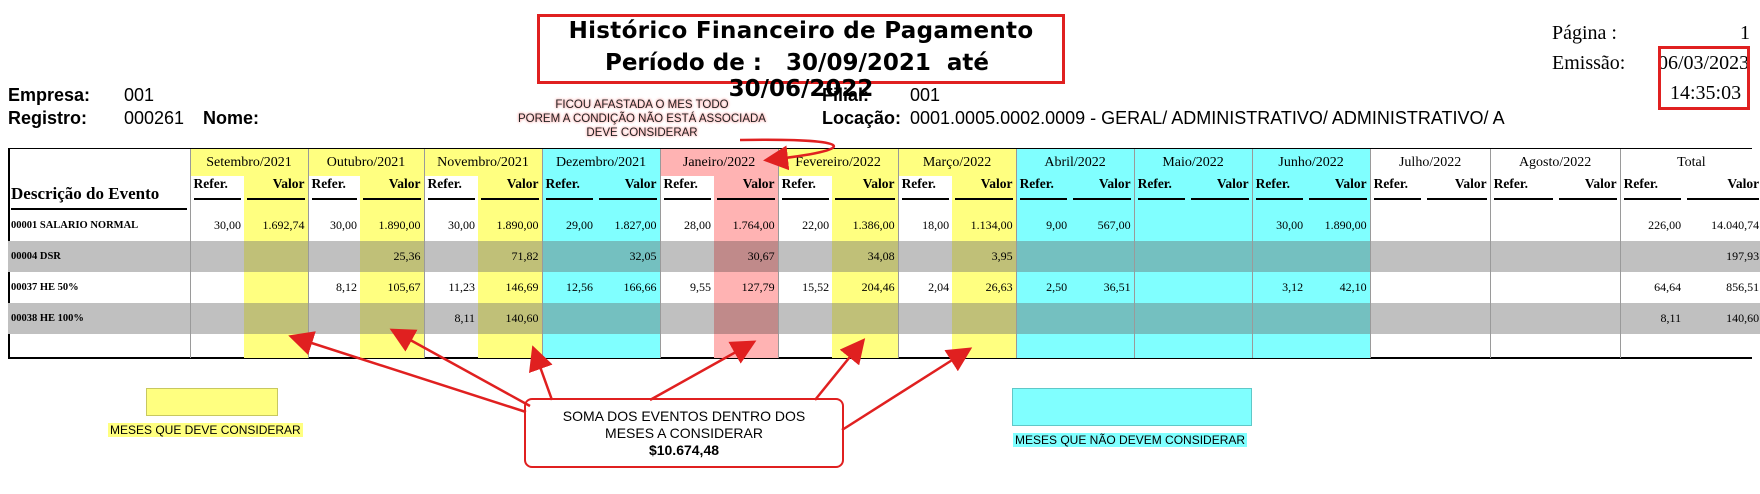  Describe the element at coordinates (510, 256) in the screenshot. I see `valor-cell: 71,82` at that location.